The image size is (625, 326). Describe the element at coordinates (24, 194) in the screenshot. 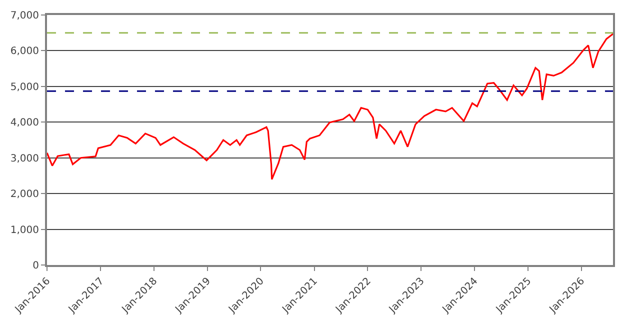

I see `y-tick-label: 2,000` at that location.